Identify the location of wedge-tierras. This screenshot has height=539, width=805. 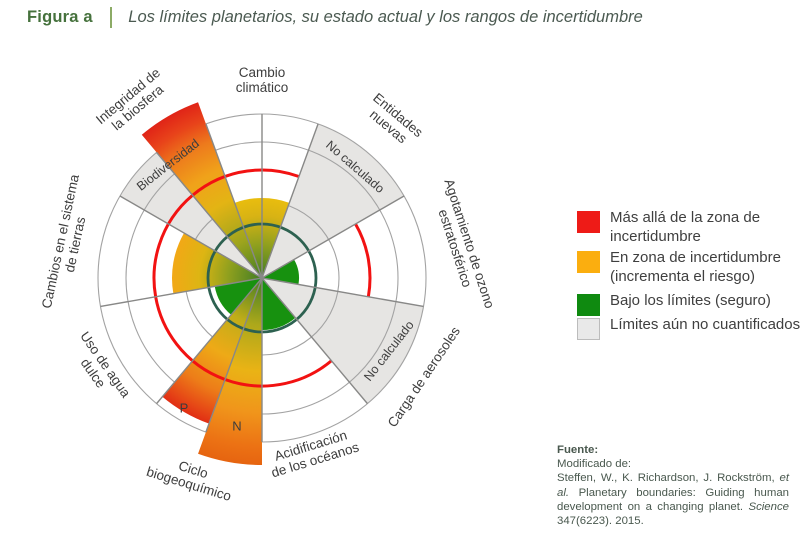
(217, 263).